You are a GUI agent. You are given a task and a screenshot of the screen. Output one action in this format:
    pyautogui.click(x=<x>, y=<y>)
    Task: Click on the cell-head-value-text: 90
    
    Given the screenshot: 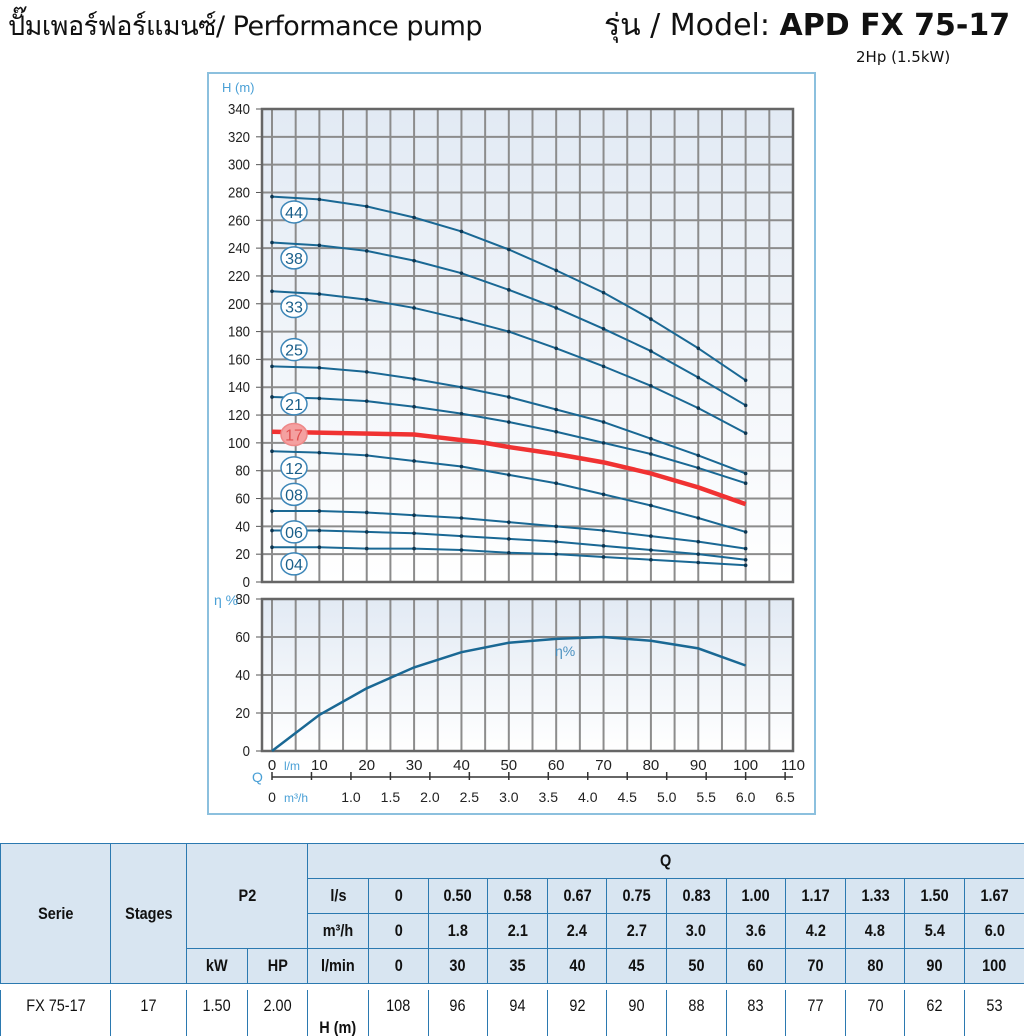 What is the action you would take?
    pyautogui.click(x=636, y=1005)
    